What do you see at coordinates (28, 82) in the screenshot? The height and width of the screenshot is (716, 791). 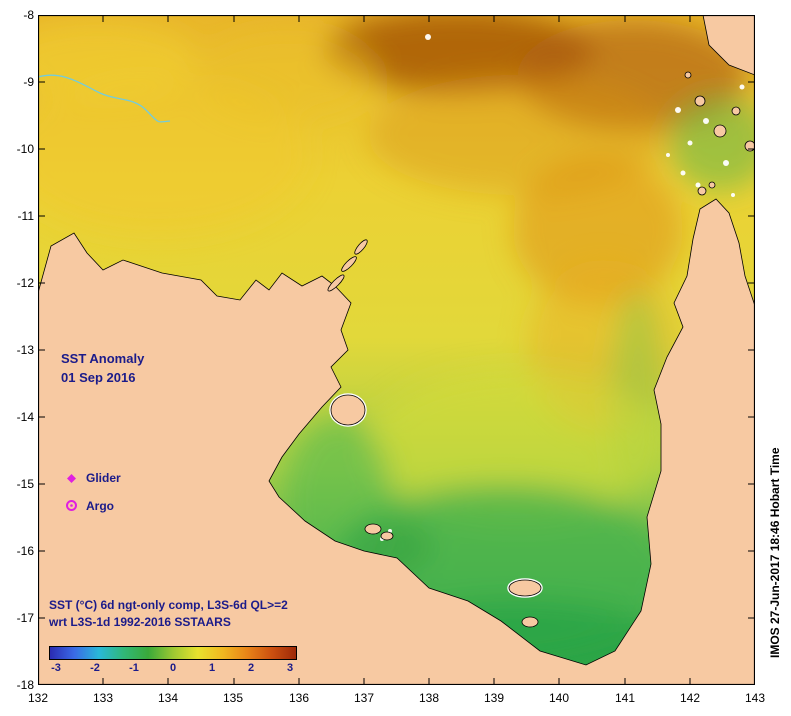 I see `y-axis-label: -9` at bounding box center [28, 82].